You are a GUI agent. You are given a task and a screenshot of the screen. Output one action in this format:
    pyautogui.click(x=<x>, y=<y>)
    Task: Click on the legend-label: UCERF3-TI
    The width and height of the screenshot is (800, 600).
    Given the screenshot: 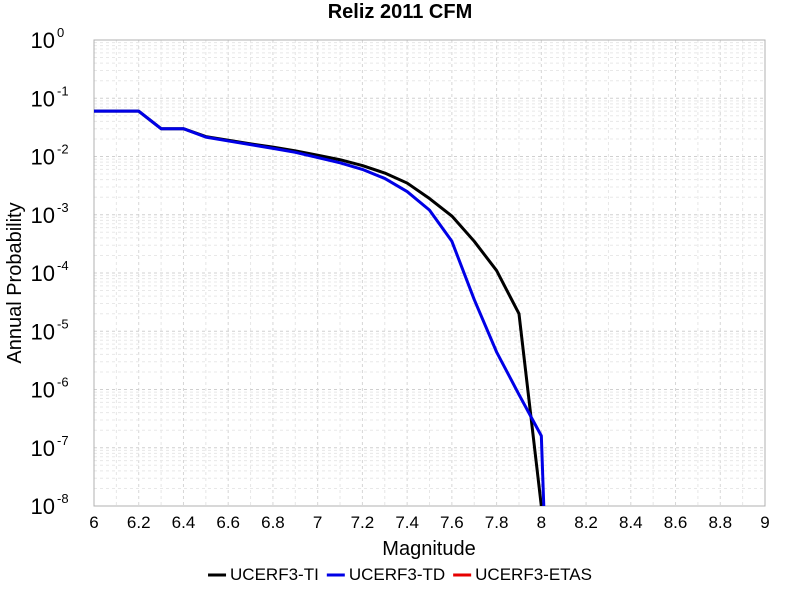 What is the action you would take?
    pyautogui.click(x=274, y=574)
    